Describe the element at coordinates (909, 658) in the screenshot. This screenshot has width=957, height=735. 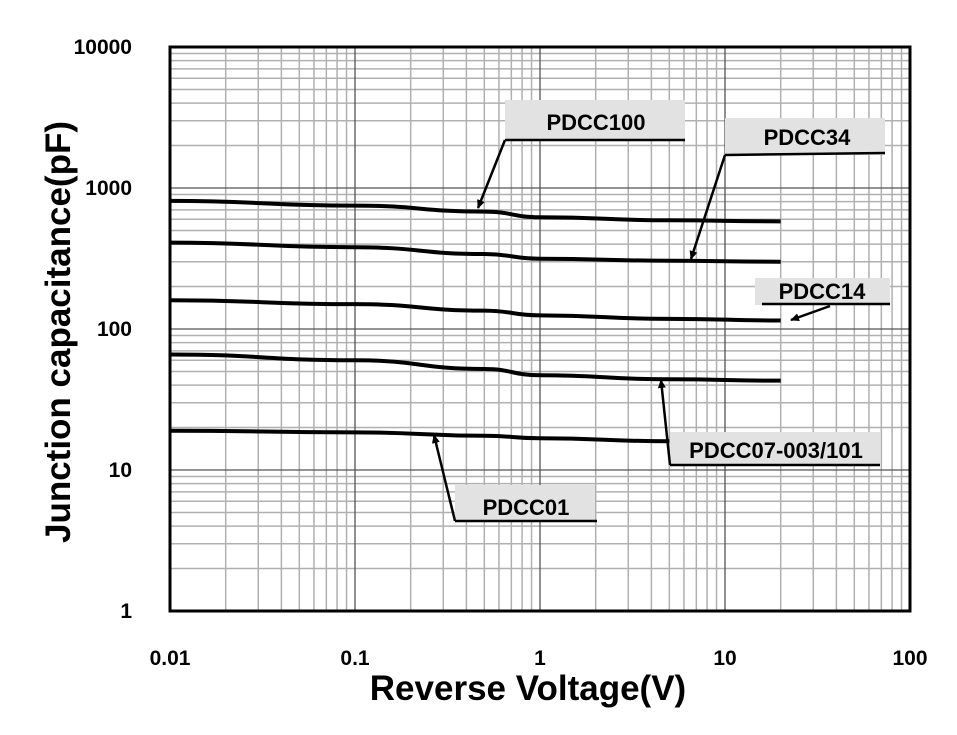
I see `x-tick-label: 100` at that location.